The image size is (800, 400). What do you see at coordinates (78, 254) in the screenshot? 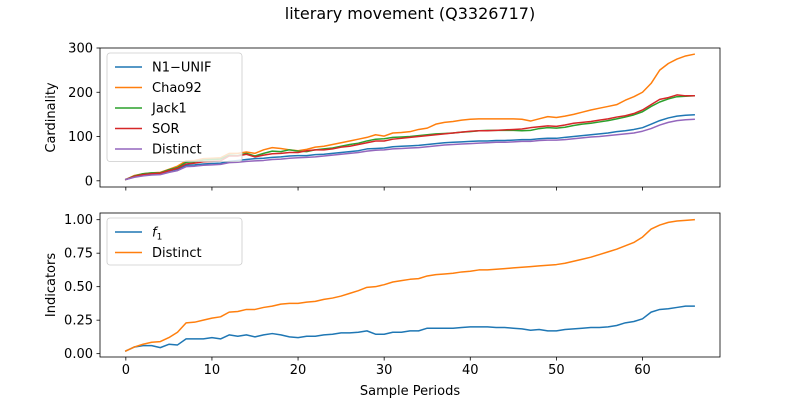
I see `y-tick-label: 0.75` at bounding box center [78, 254].